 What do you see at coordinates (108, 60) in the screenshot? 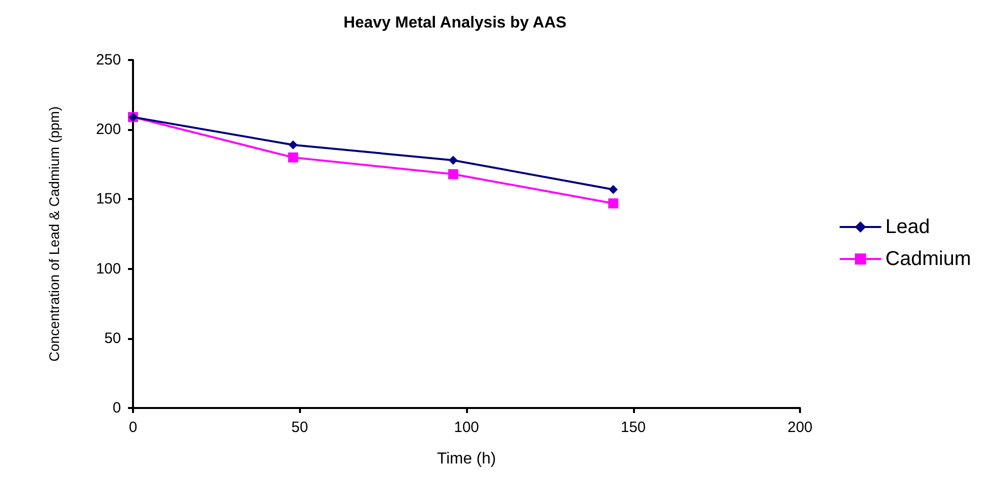
I see `y-tick-label: 250` at bounding box center [108, 60].